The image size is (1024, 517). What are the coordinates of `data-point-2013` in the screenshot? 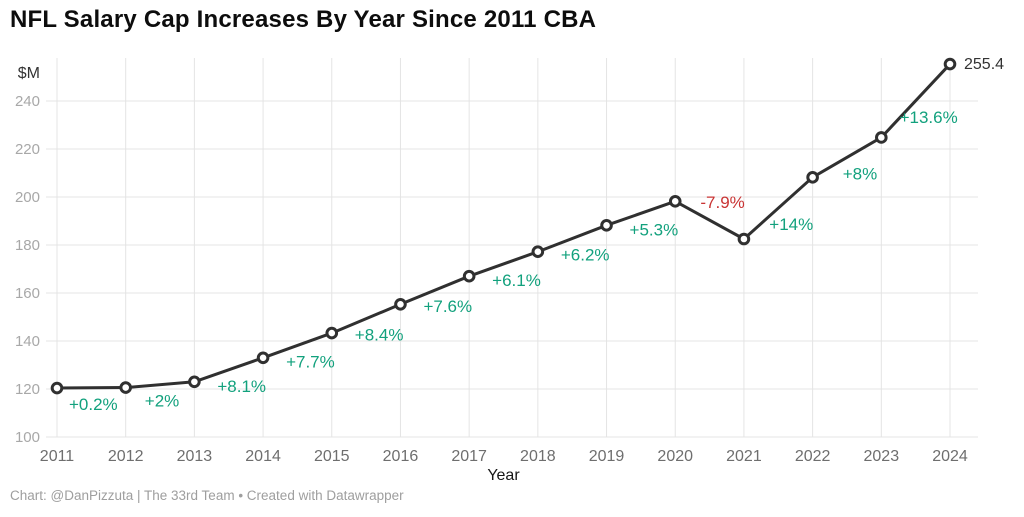 It's located at (194, 382).